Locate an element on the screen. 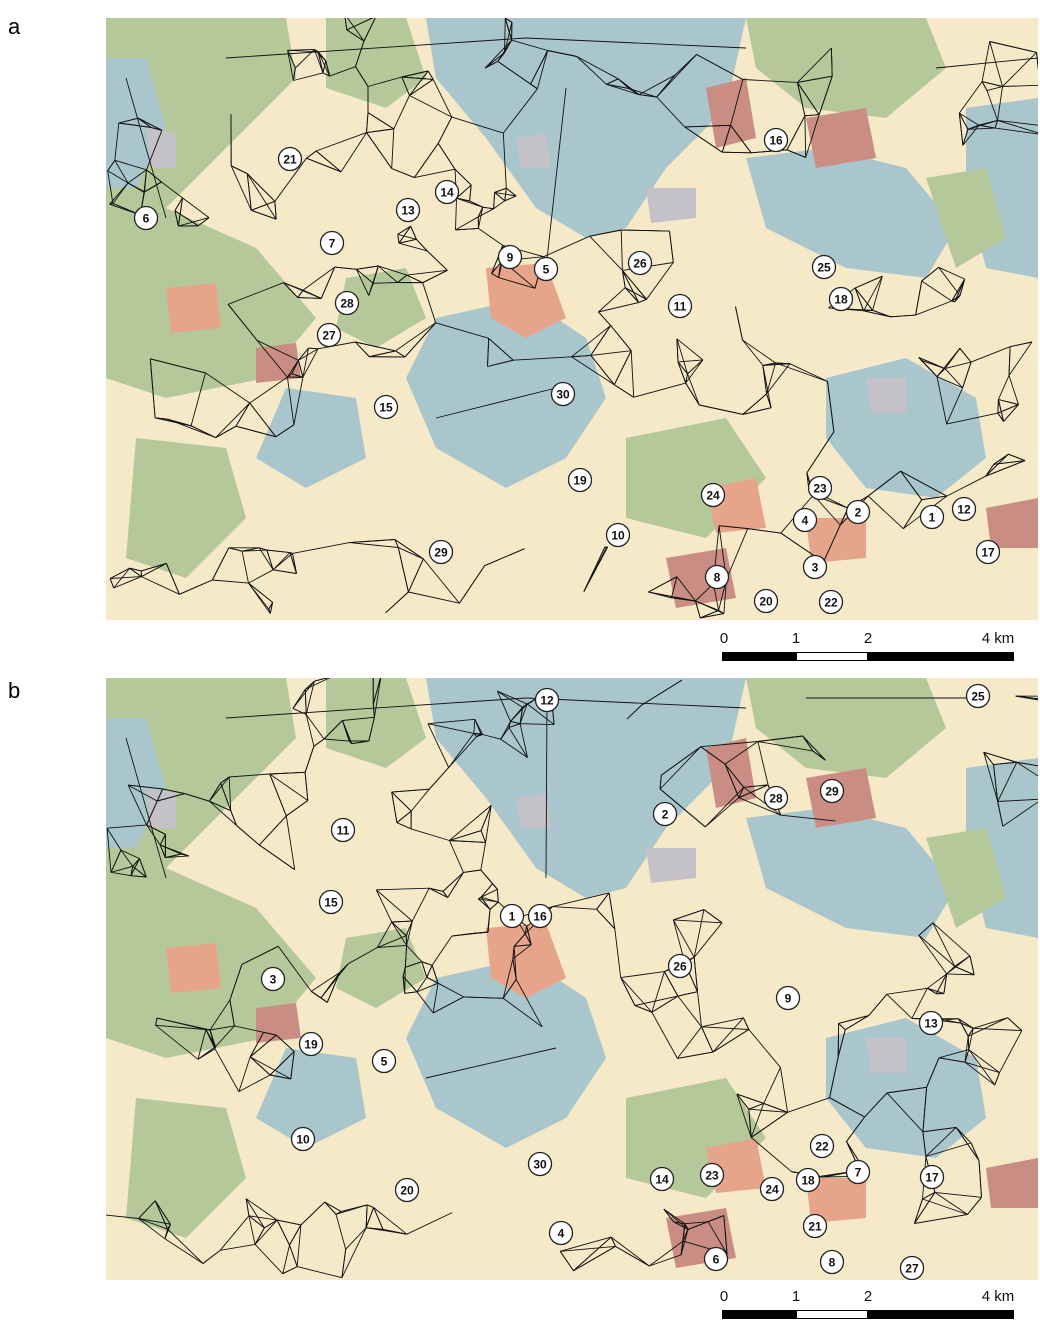  node-label: 9 is located at coordinates (788, 999).